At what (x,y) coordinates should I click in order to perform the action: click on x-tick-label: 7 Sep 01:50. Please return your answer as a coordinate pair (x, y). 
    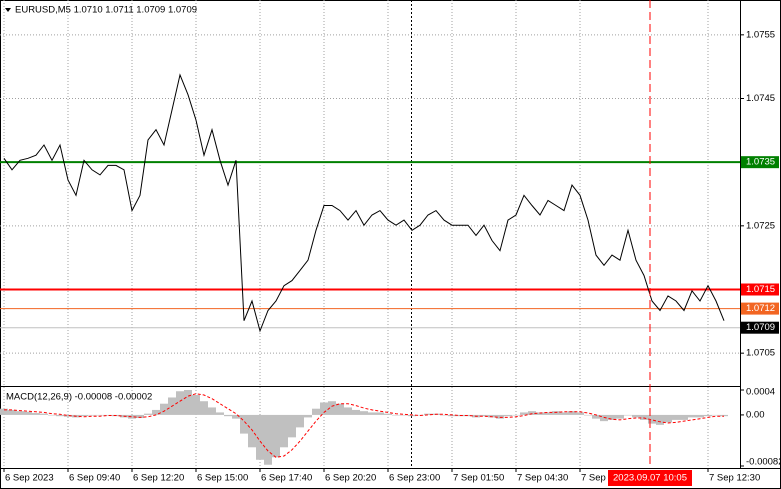
    Looking at the image, I should click on (478, 478).